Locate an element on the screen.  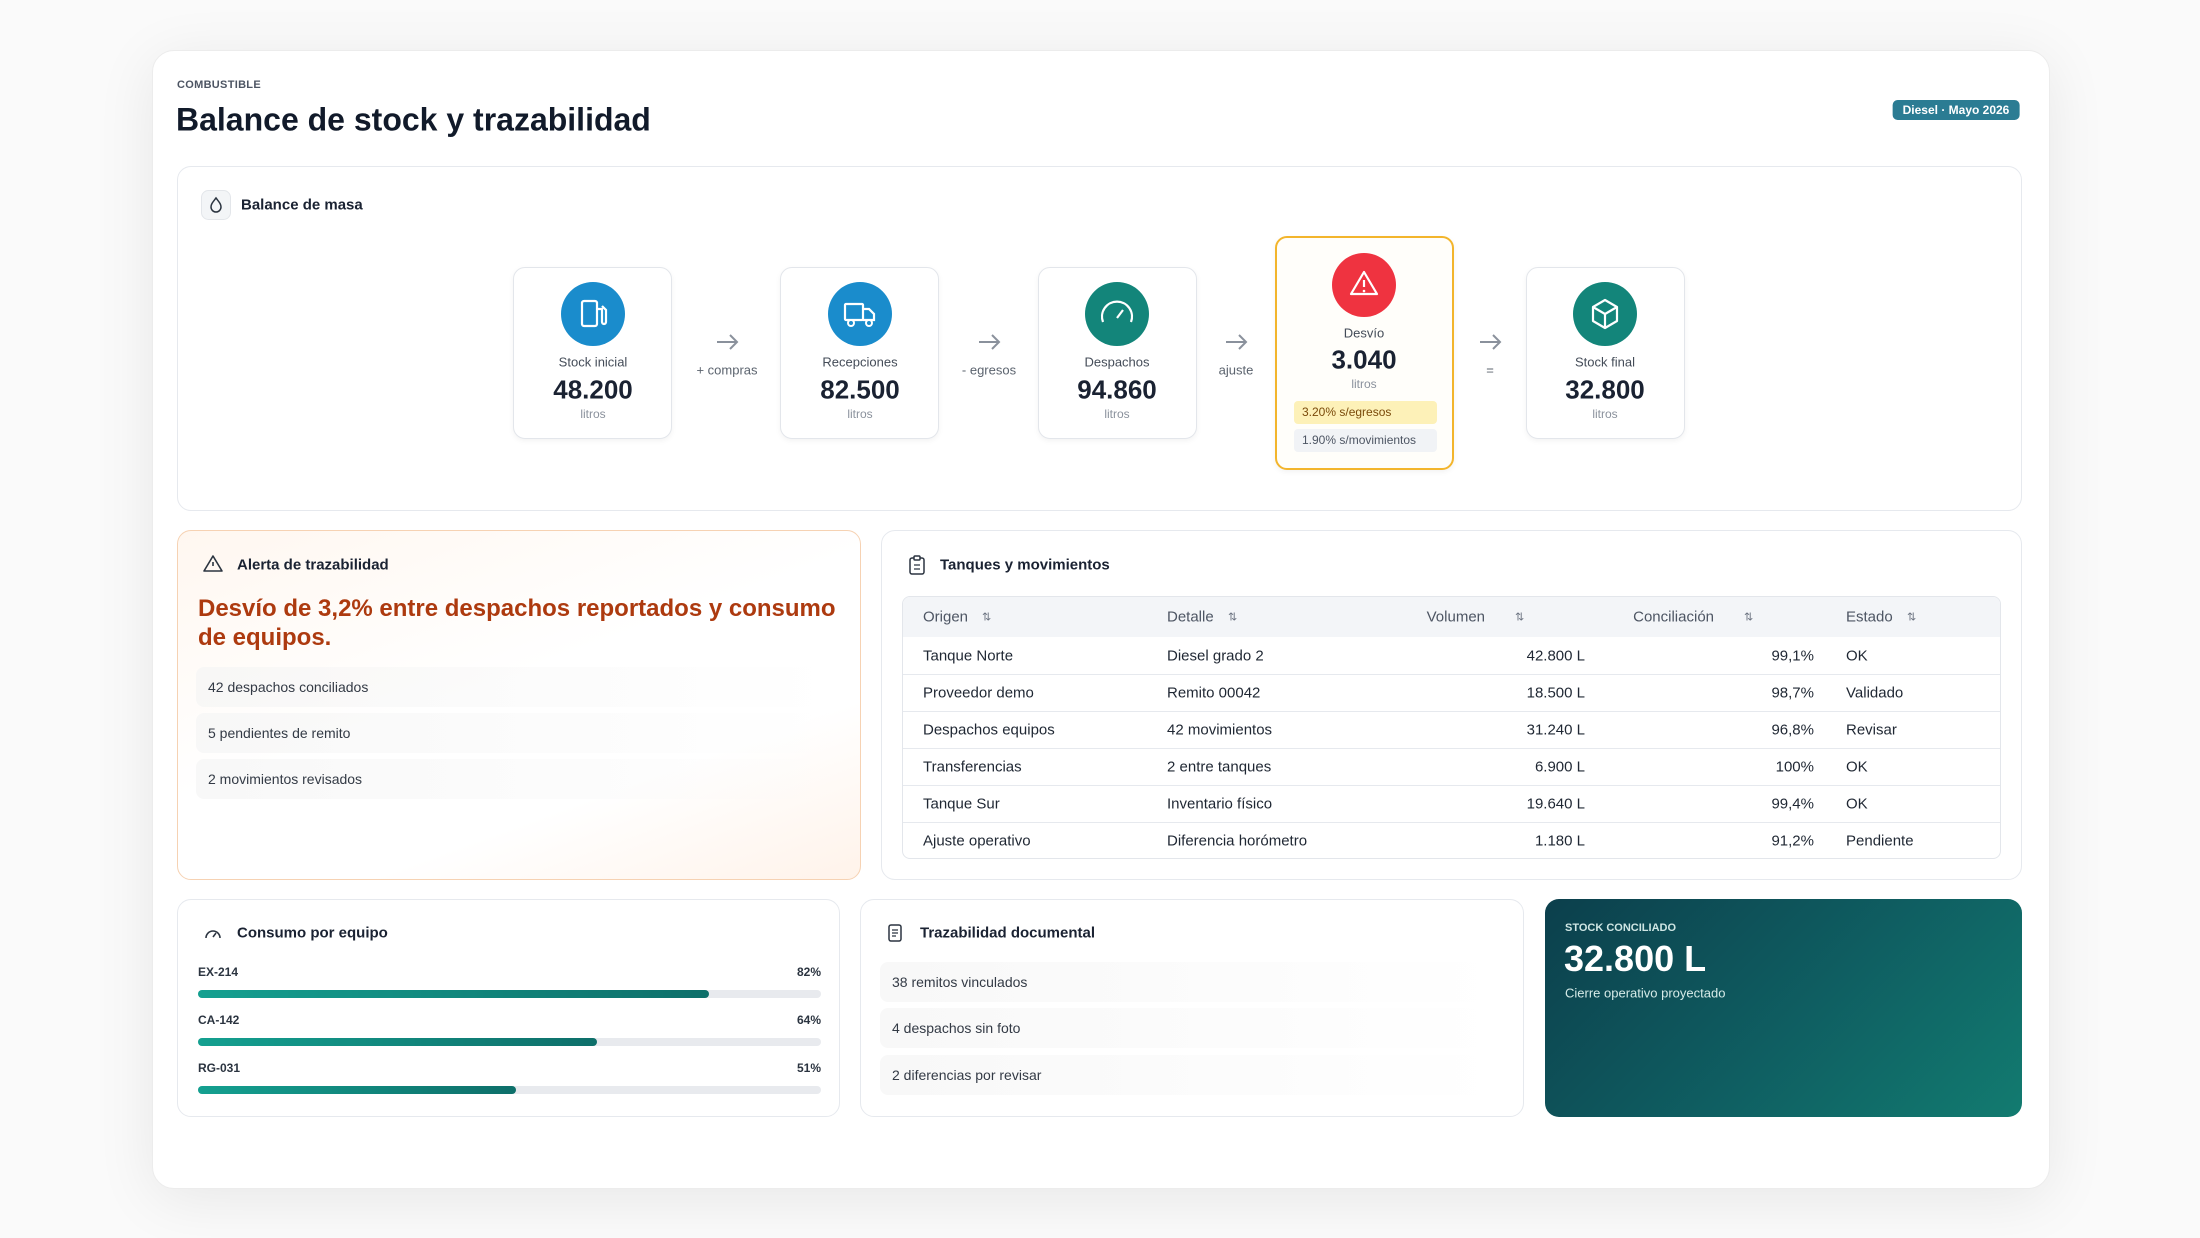
cell: 31.240 L is located at coordinates (1555, 729).